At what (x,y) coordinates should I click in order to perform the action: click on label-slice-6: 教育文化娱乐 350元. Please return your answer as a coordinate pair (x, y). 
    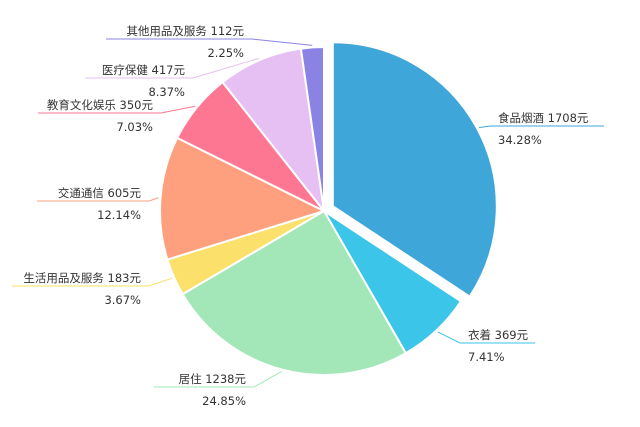
    Looking at the image, I should click on (100, 105).